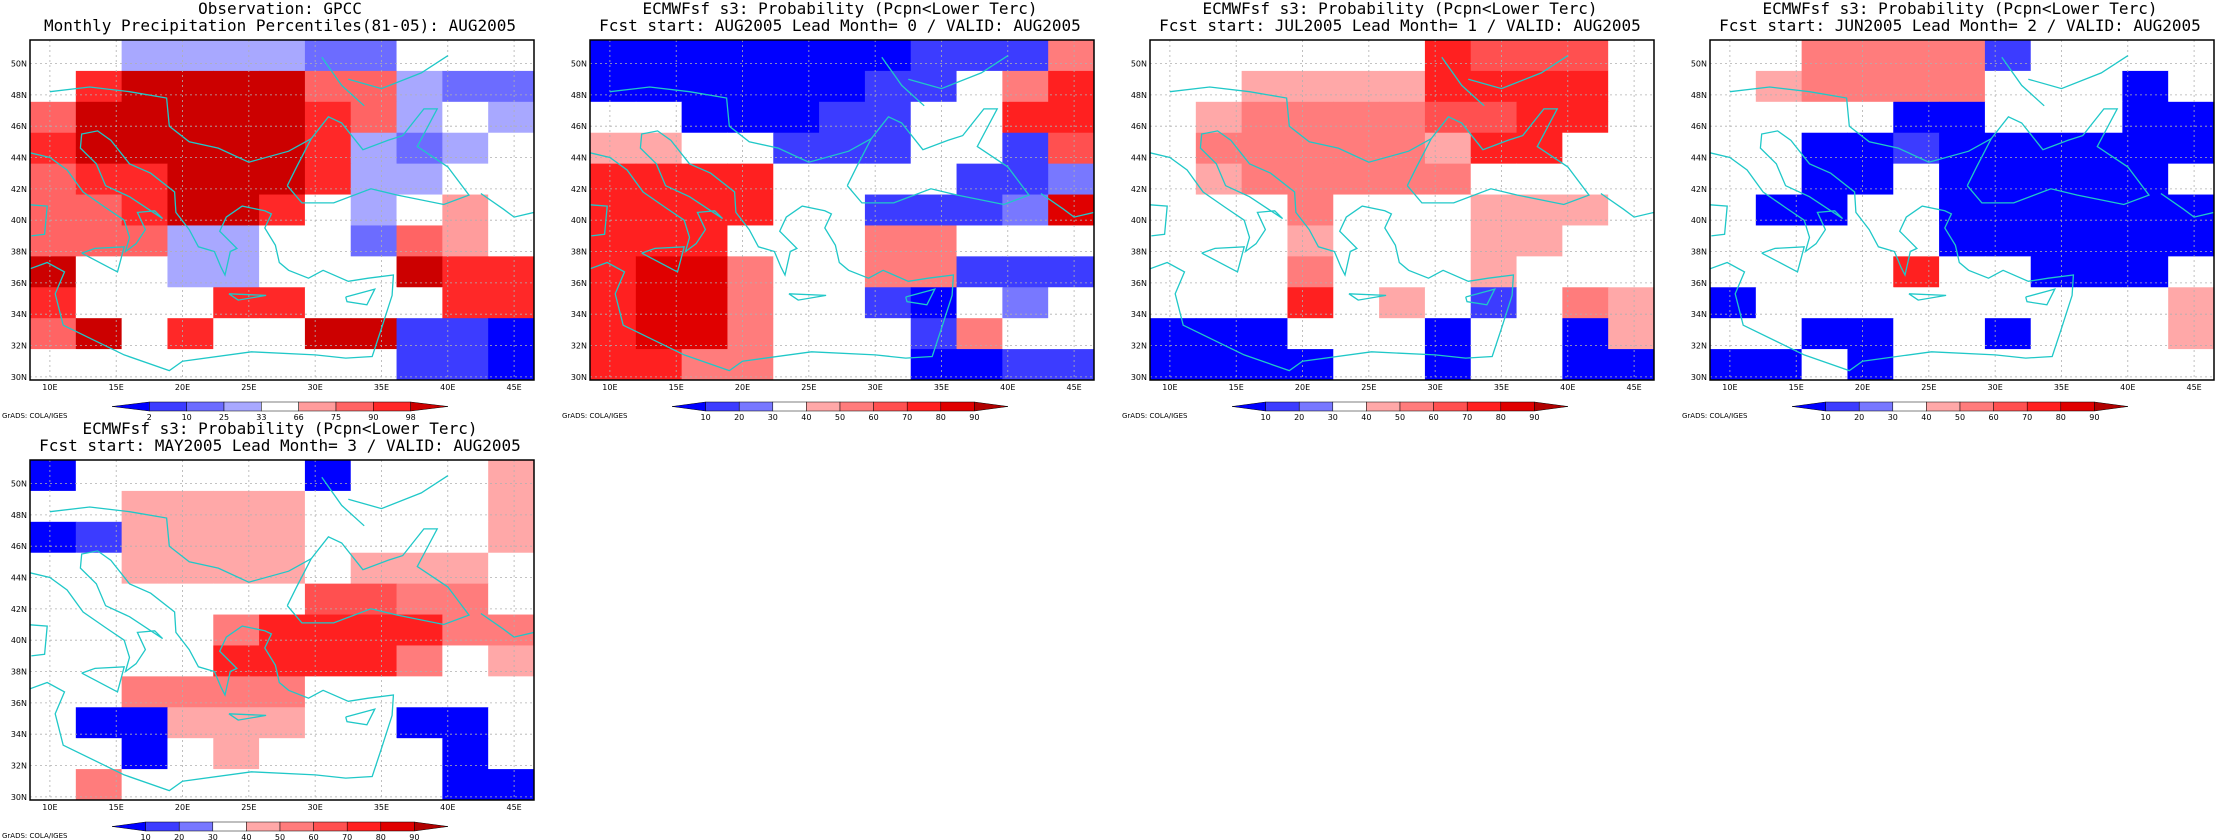 This screenshot has height=840, width=2240. What do you see at coordinates (19, 346) in the screenshot?
I see `lat-tick-label: 32N` at bounding box center [19, 346].